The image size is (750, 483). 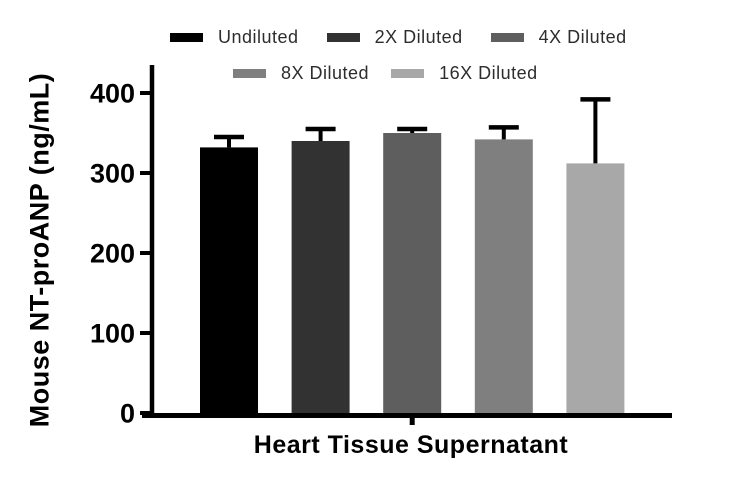 I want to click on legend-swatch-4x-diluted, so click(x=507, y=37).